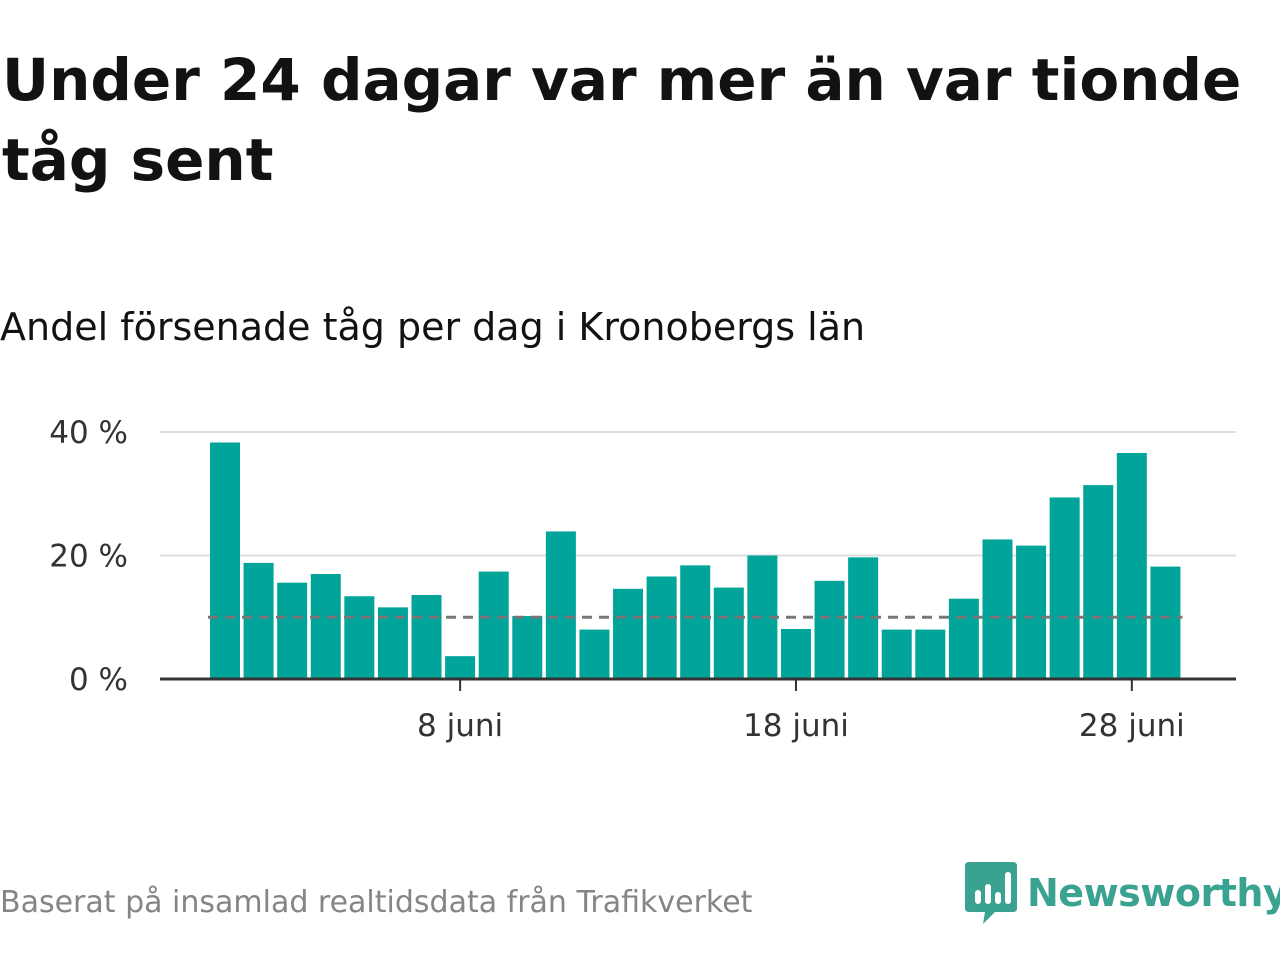 This screenshot has width=1280, height=960. Describe the element at coordinates (460, 726) in the screenshot. I see `x-tick-label: 8 juni` at that location.